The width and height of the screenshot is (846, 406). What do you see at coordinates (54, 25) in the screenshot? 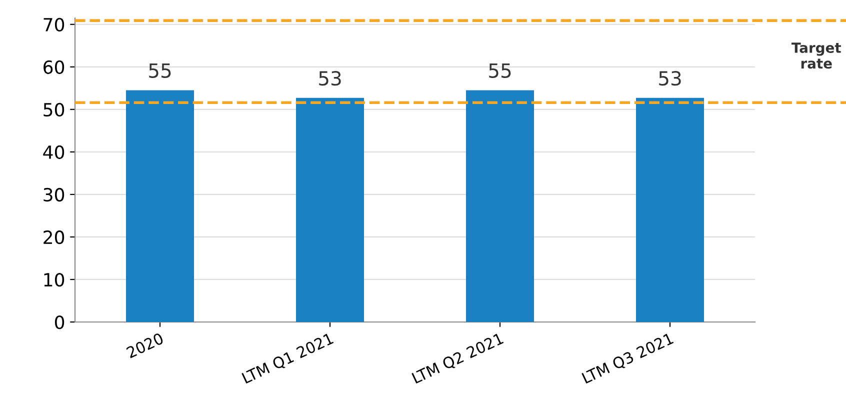
I see `y-tick-label: 70` at bounding box center [54, 25].